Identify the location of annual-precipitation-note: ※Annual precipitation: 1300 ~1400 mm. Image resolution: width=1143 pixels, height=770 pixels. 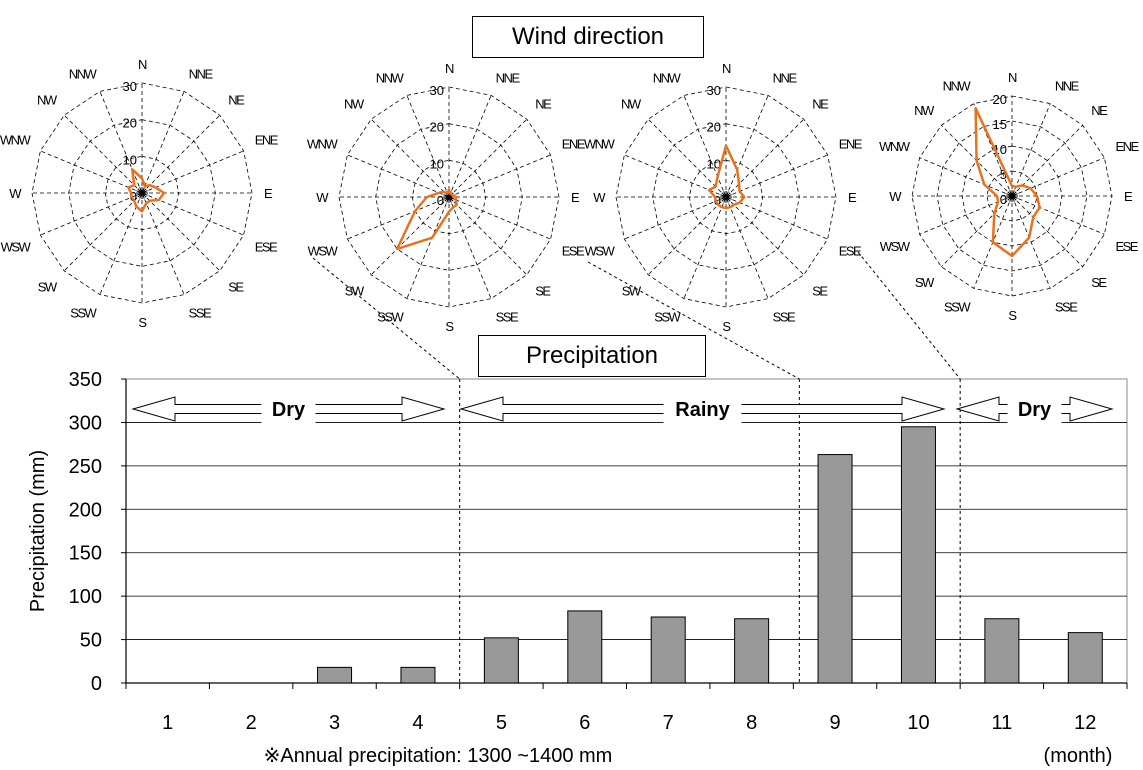
(438, 756).